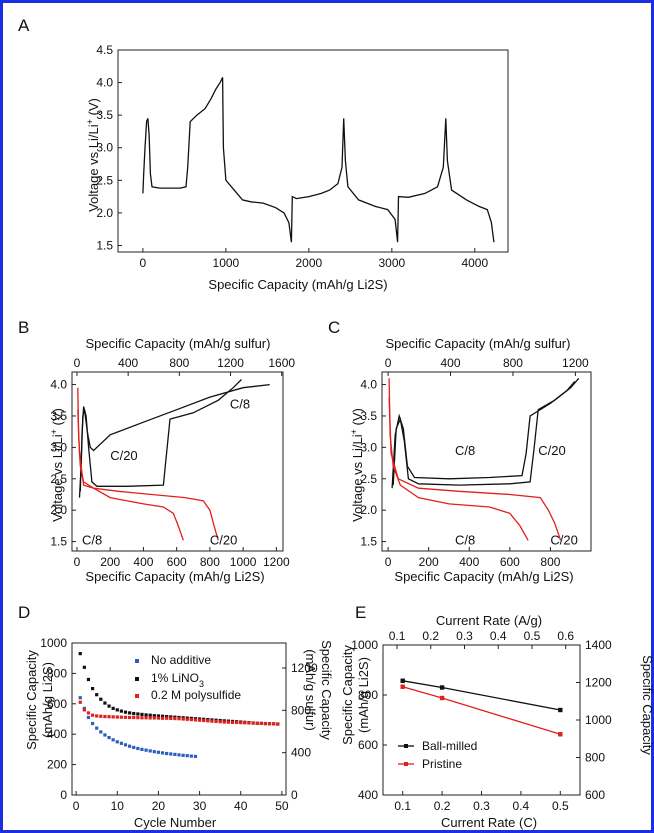 This screenshot has height=833, width=654. Describe the element at coordinates (243, 562) in the screenshot. I see `panel-b-x-tick-label: 1000` at that location.